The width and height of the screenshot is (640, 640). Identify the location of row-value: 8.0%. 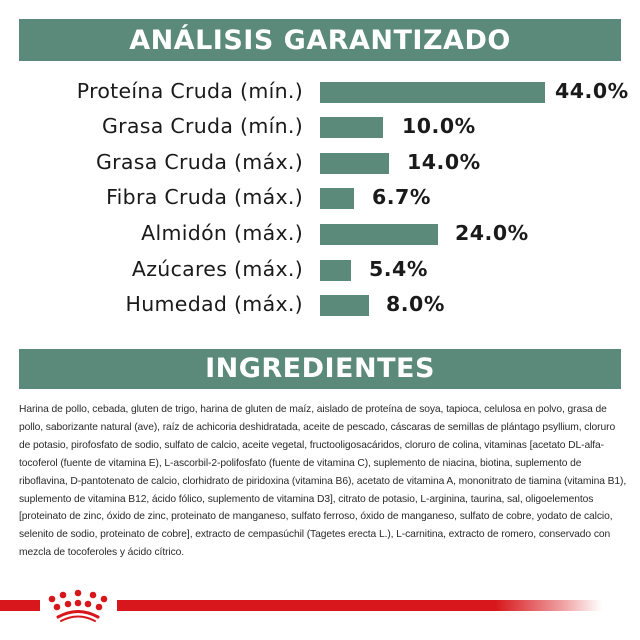
(415, 304).